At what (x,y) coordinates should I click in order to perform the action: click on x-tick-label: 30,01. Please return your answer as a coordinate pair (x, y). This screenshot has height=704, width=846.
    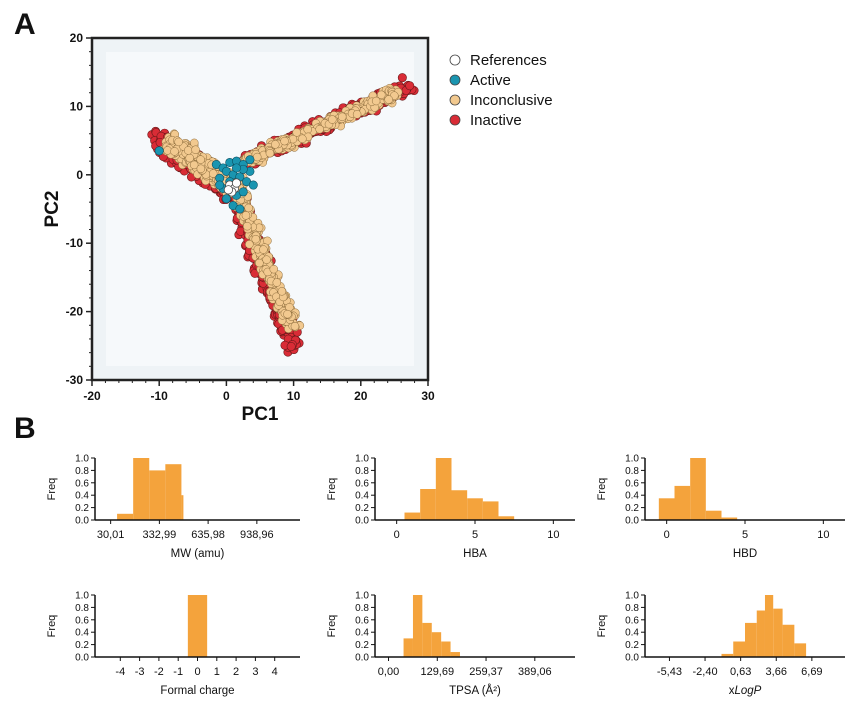
    Looking at the image, I should click on (111, 535).